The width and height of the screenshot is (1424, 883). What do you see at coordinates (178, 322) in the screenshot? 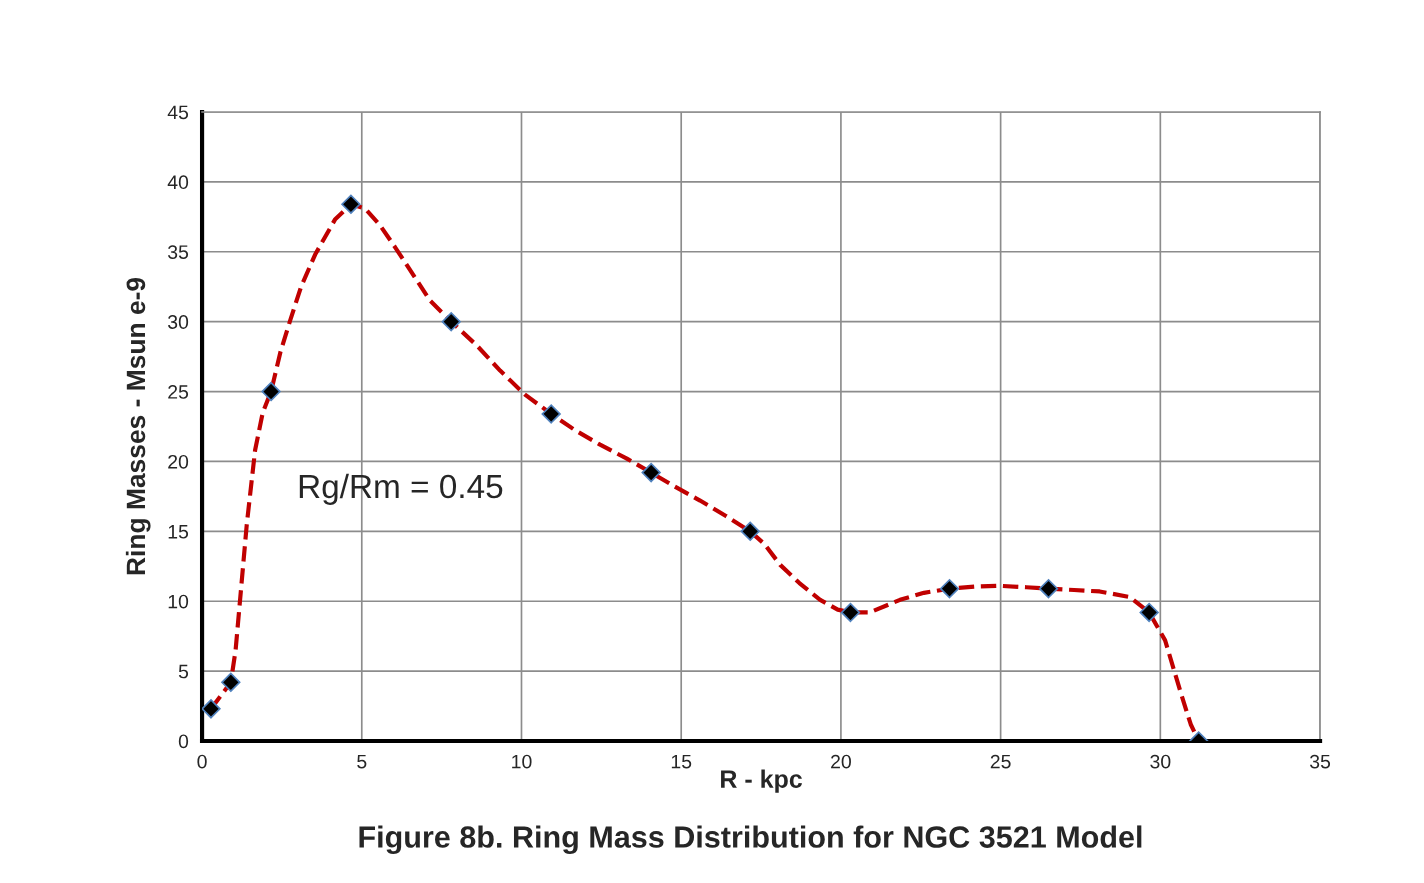
I see `y-tick-label: 30` at bounding box center [178, 322].